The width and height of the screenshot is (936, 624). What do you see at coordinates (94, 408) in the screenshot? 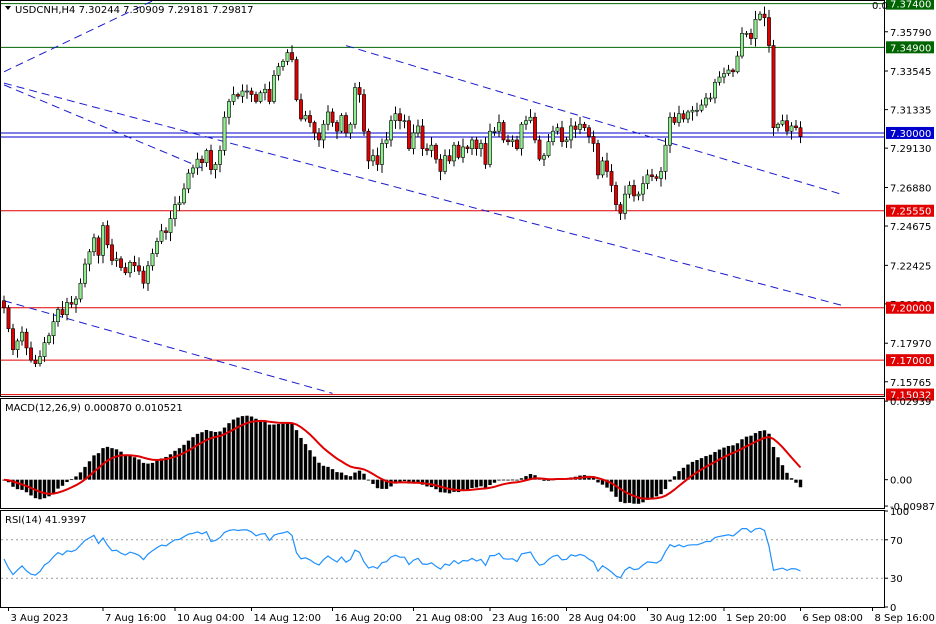
I see `macd-label: MACD(12,26,9) 0.000870 0.010521` at bounding box center [94, 408].